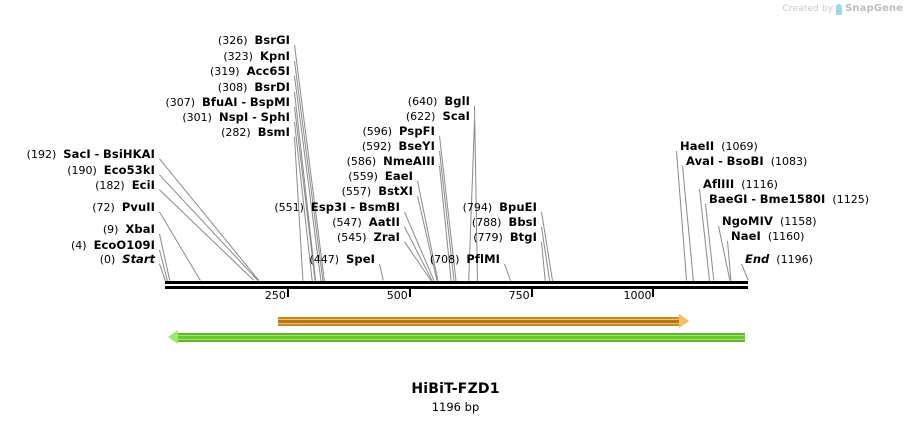  I want to click on enzyme-name: BglI, so click(457, 101).